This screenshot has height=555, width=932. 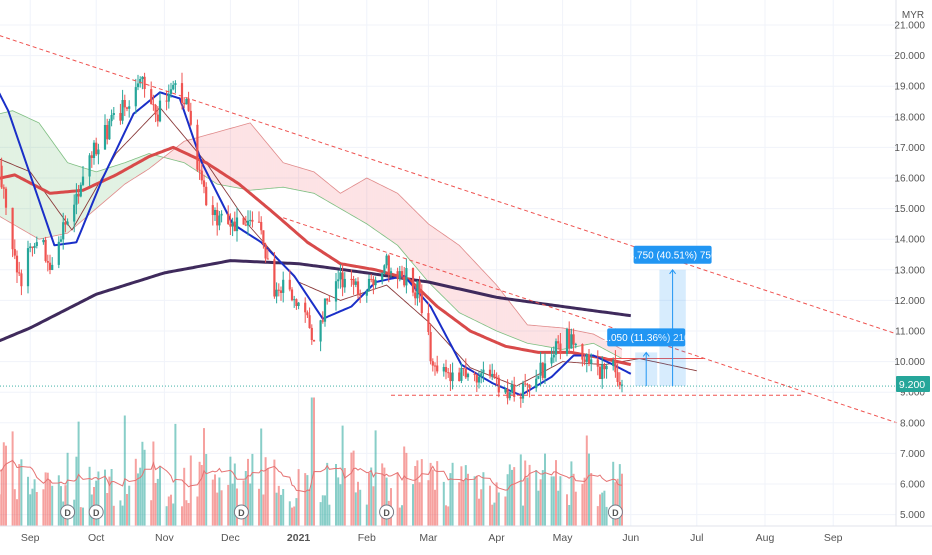 What do you see at coordinates (909, 240) in the screenshot?
I see `price-tick-label: 14.000` at bounding box center [909, 240].